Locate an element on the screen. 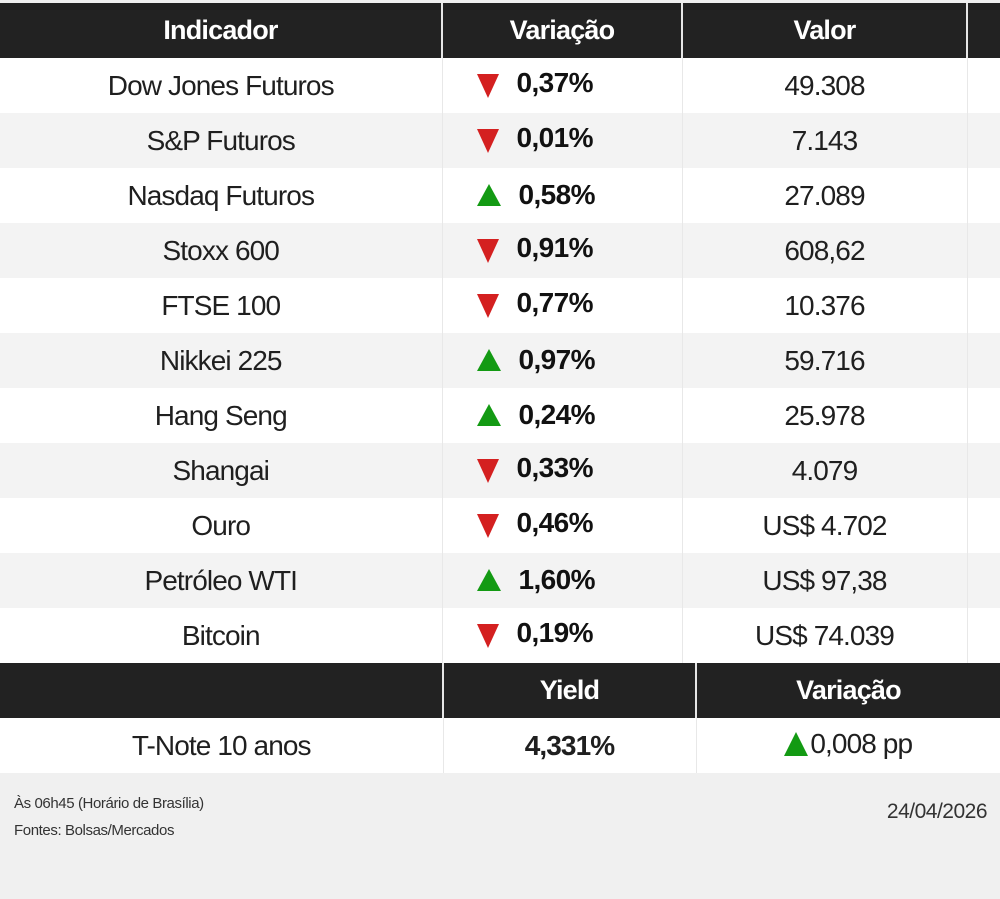 The image size is (1000, 899). indicator-name: Ouro is located at coordinates (221, 525).